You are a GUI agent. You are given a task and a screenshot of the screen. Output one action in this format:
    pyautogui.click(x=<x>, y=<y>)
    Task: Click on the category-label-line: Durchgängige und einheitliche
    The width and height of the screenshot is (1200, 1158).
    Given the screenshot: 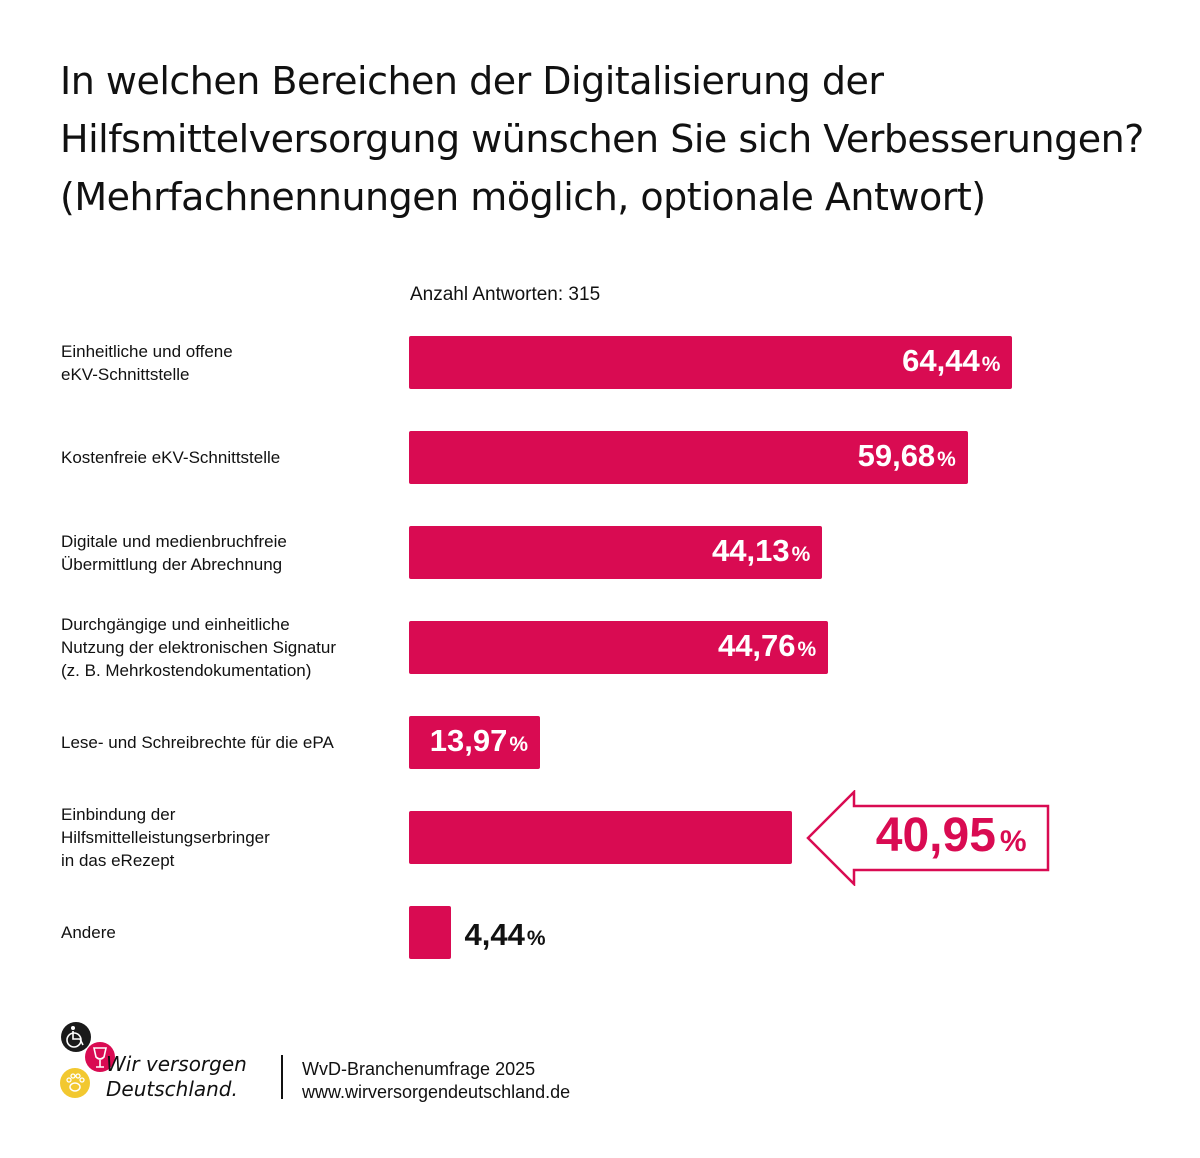 What is the action you would take?
    pyautogui.click(x=175, y=624)
    